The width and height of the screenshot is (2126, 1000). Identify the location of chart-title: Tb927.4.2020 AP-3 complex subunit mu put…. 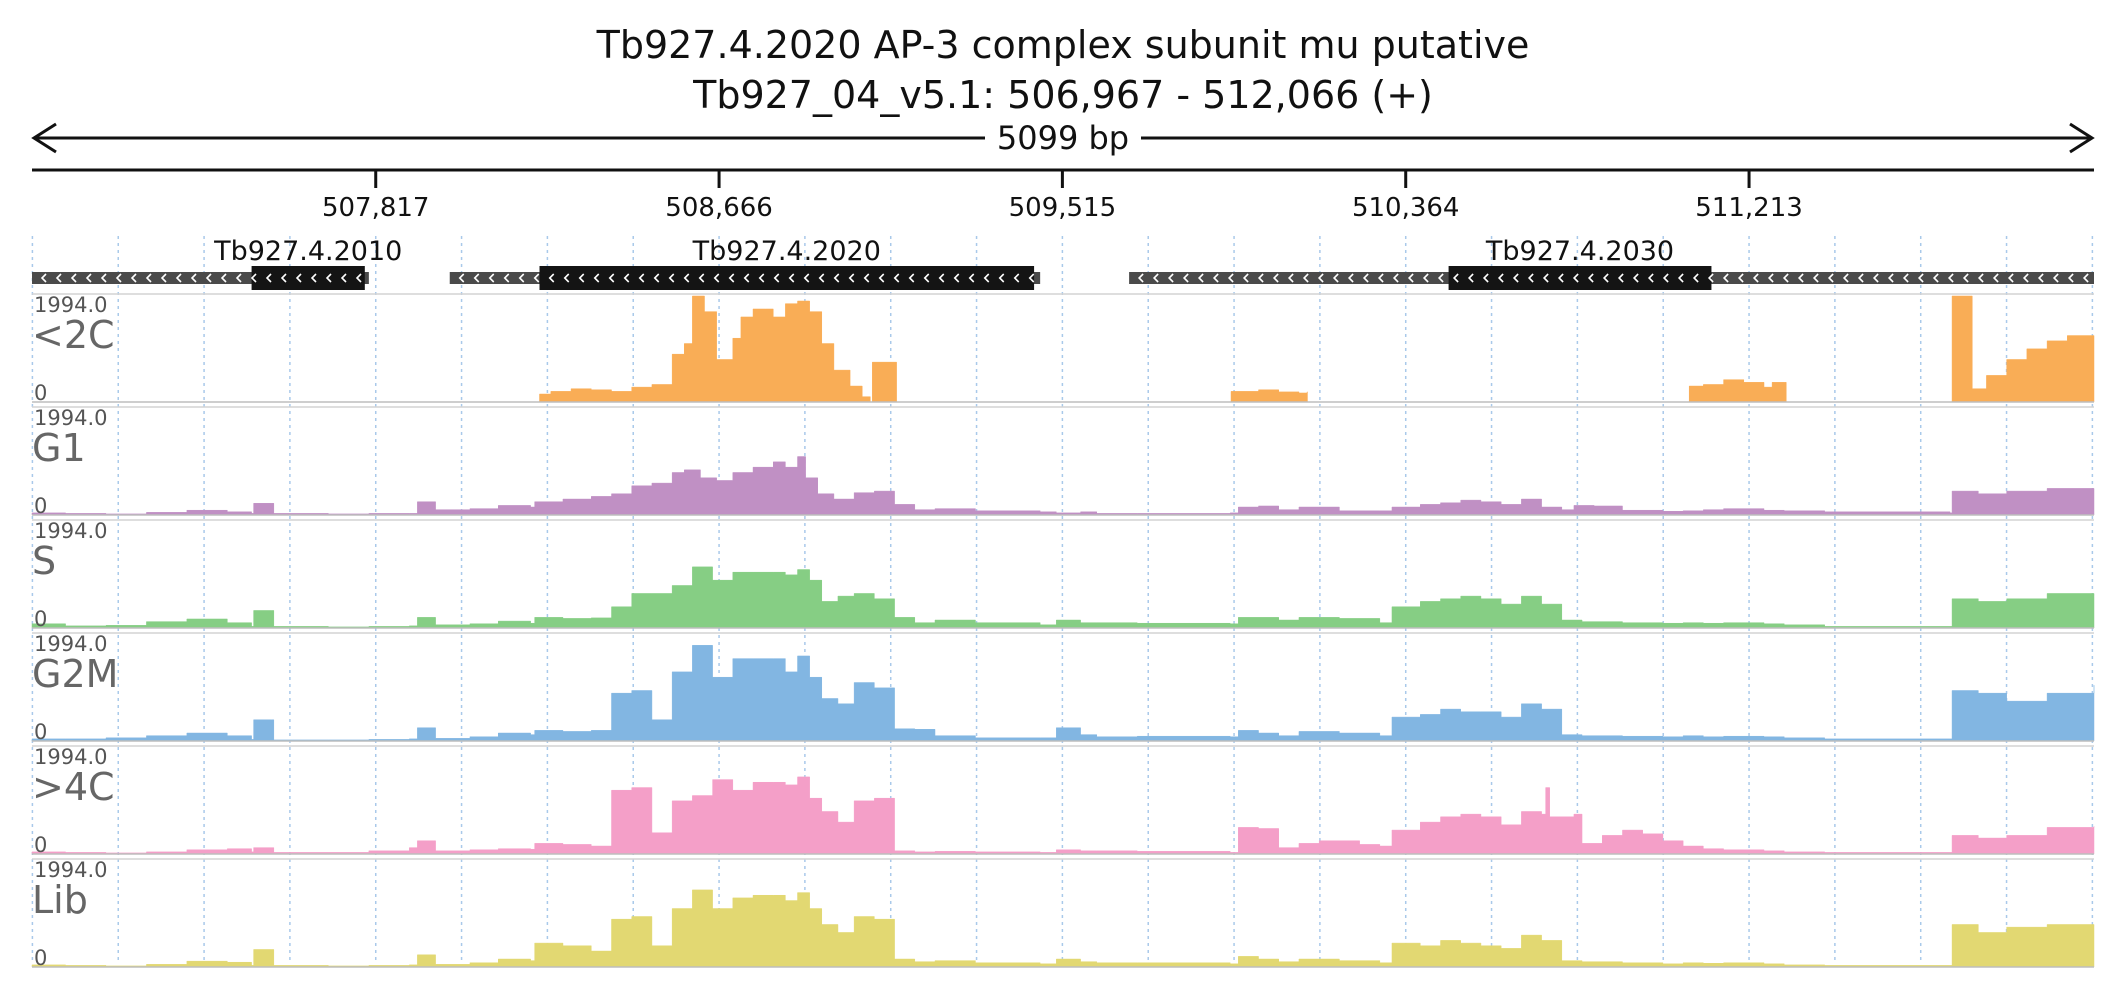
(1063, 45).